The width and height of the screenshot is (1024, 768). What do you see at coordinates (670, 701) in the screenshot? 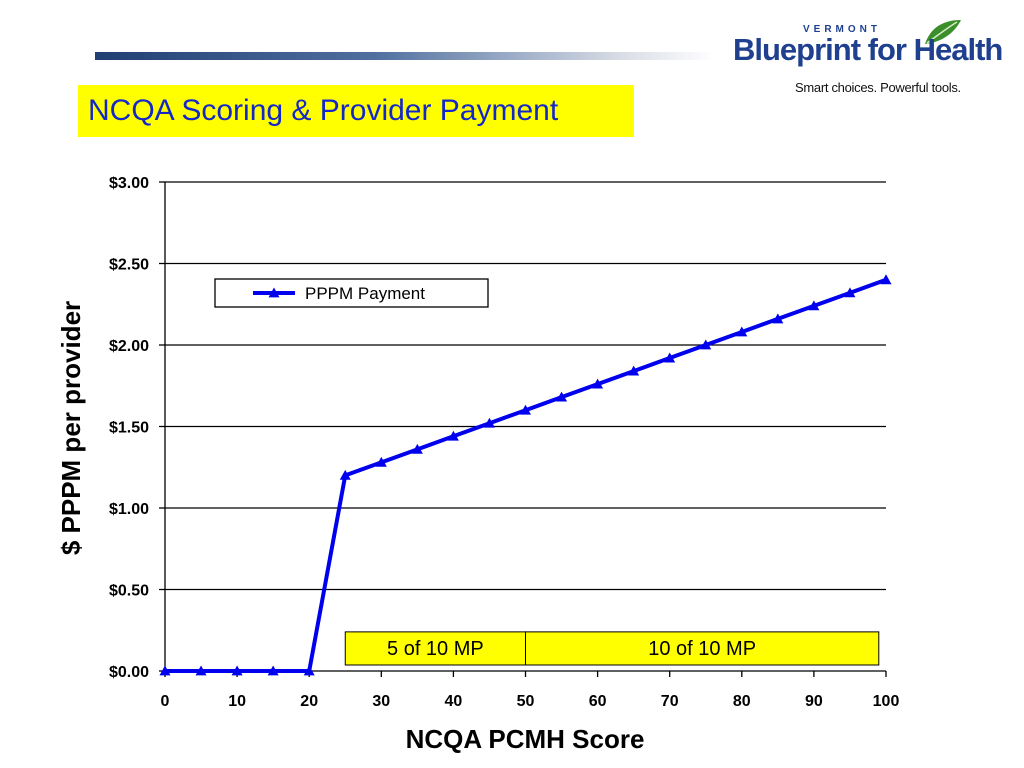
I see `x-tick-label: 70` at bounding box center [670, 701].